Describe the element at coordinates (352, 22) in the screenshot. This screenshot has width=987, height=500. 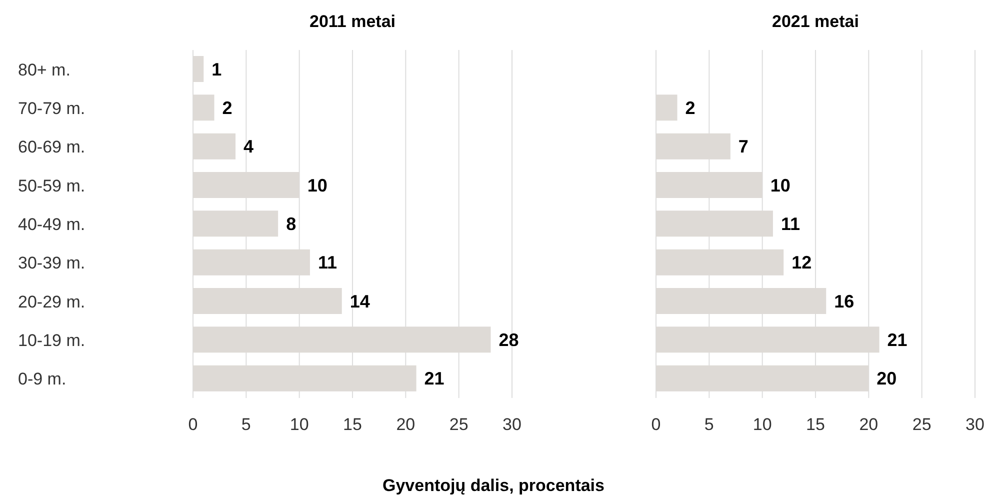
I see `chart-title: 2011 metai` at that location.